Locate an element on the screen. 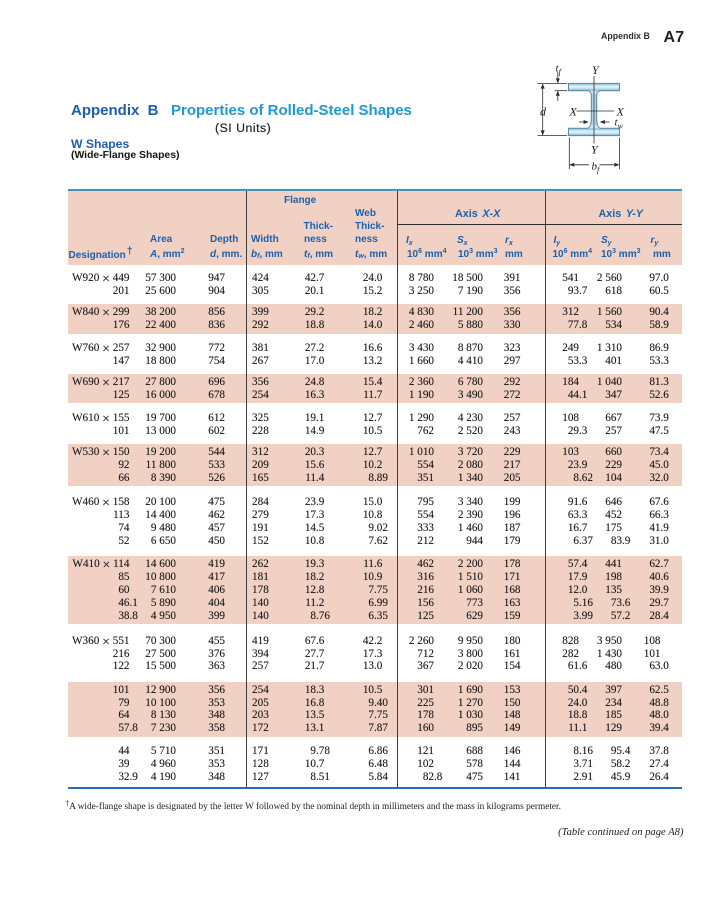 This screenshot has width=719, height=900. svg-text: d is located at coordinates (543, 112).